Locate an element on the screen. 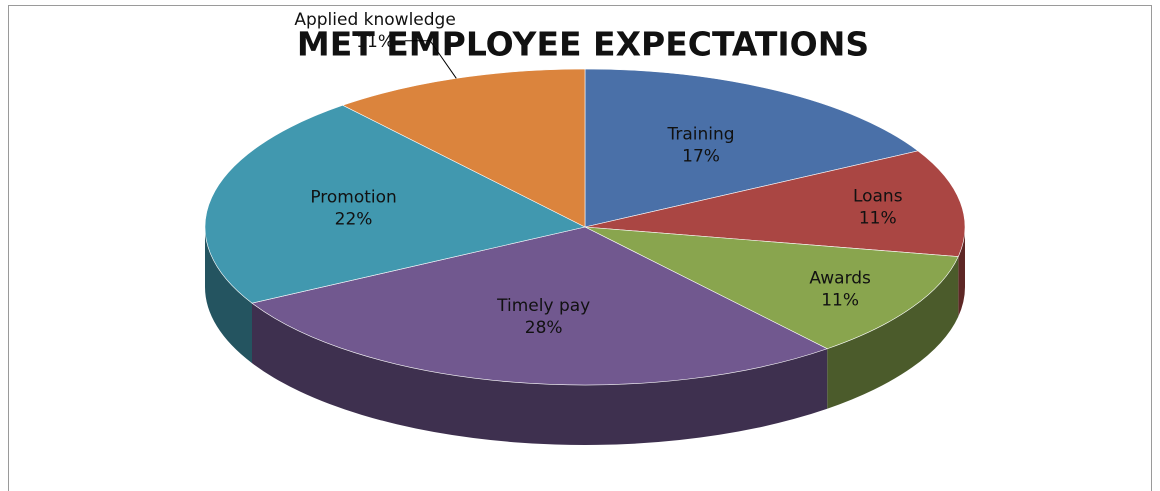 The image size is (1160, 491). leader-line is located at coordinates (431, 59).